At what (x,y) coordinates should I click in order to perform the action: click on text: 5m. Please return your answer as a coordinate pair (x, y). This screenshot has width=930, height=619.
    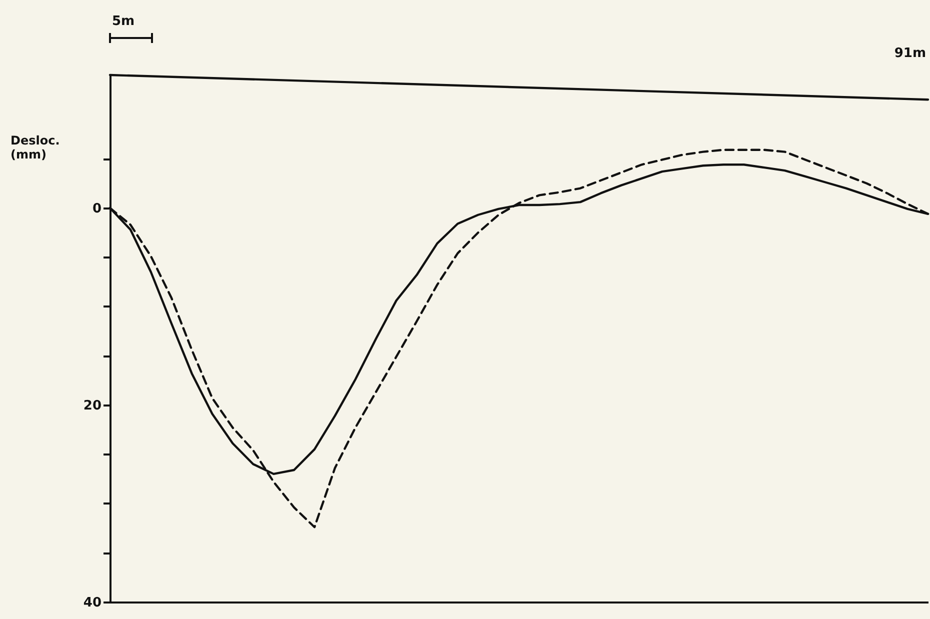
    Looking at the image, I should click on (124, 21).